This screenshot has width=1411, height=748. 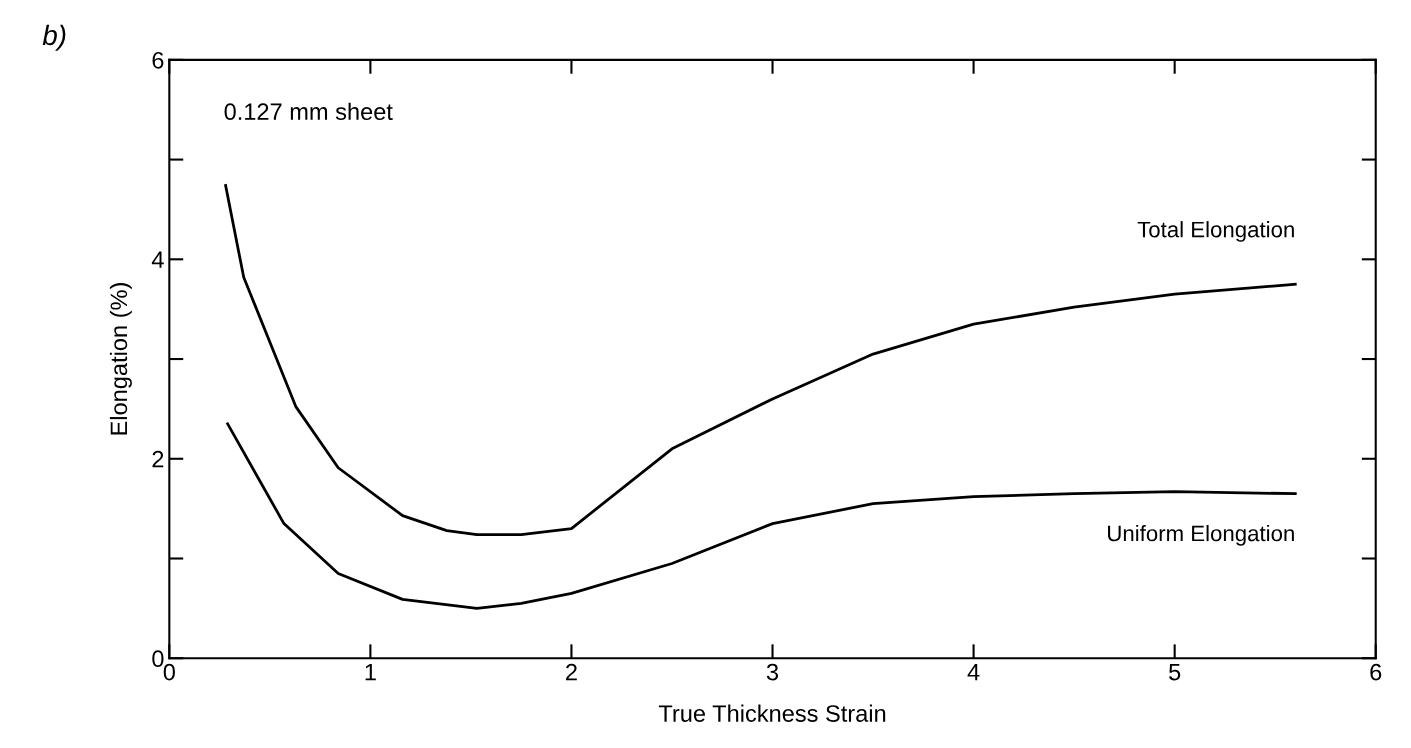 I want to click on x-tick-label: 5, so click(x=1175, y=672).